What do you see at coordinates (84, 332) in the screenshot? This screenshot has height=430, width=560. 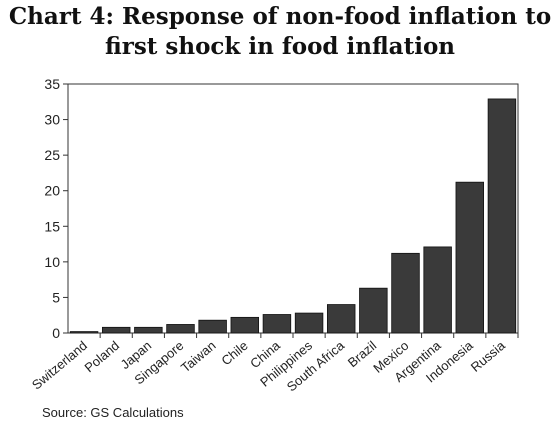 I see `bar-switzerland` at bounding box center [84, 332].